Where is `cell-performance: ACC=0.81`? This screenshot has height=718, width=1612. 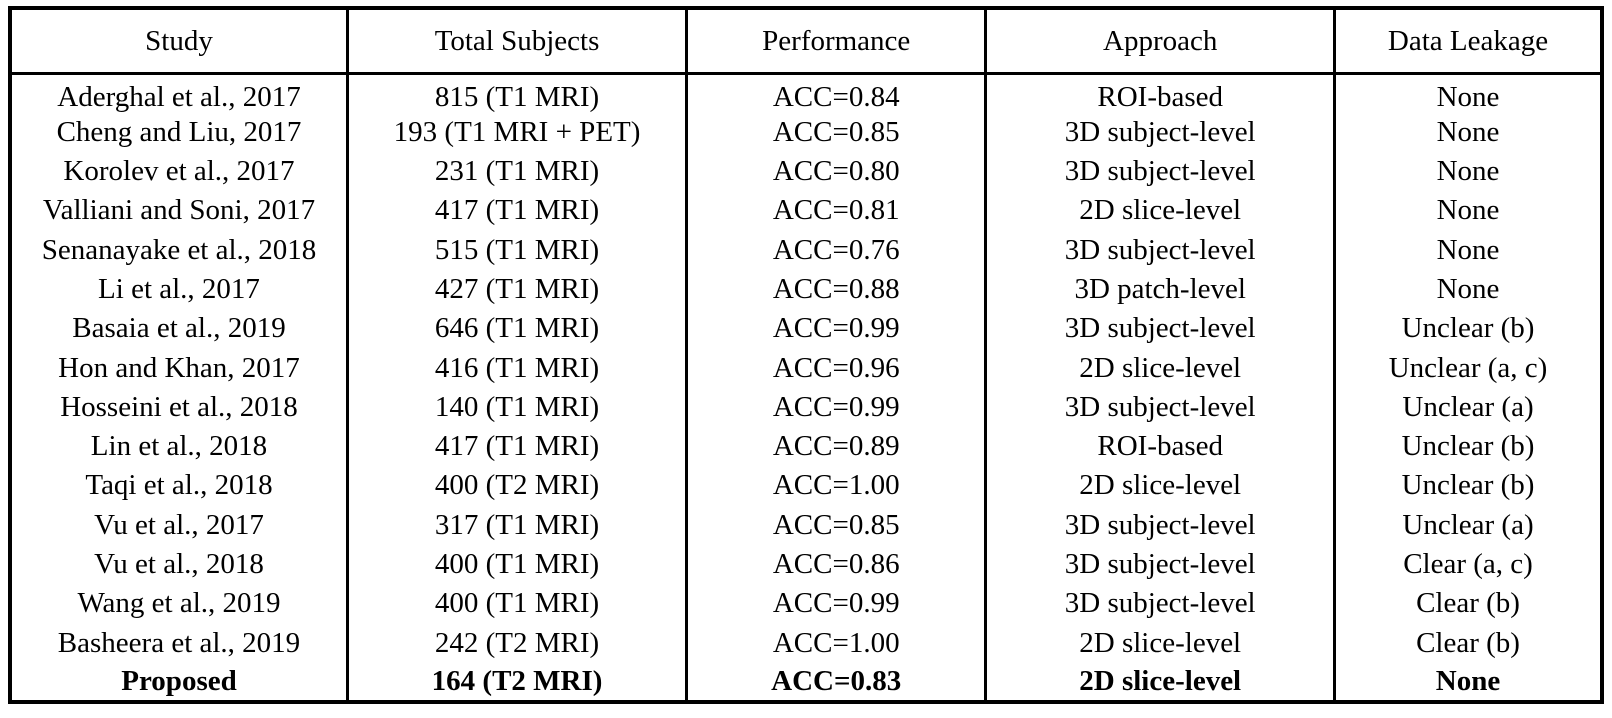
cell-performance: ACC=0.81 is located at coordinates (835, 211).